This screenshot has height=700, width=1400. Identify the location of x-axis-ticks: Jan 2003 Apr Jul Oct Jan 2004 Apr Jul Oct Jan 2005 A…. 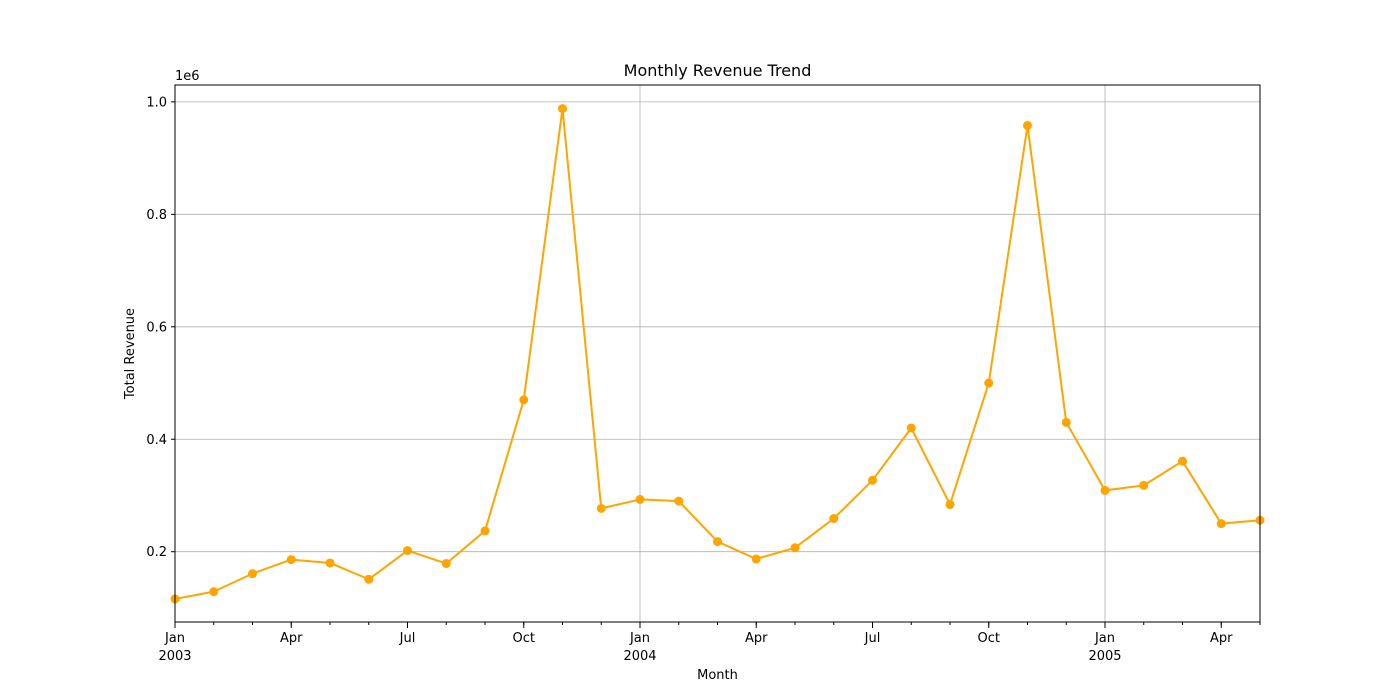
(709, 643).